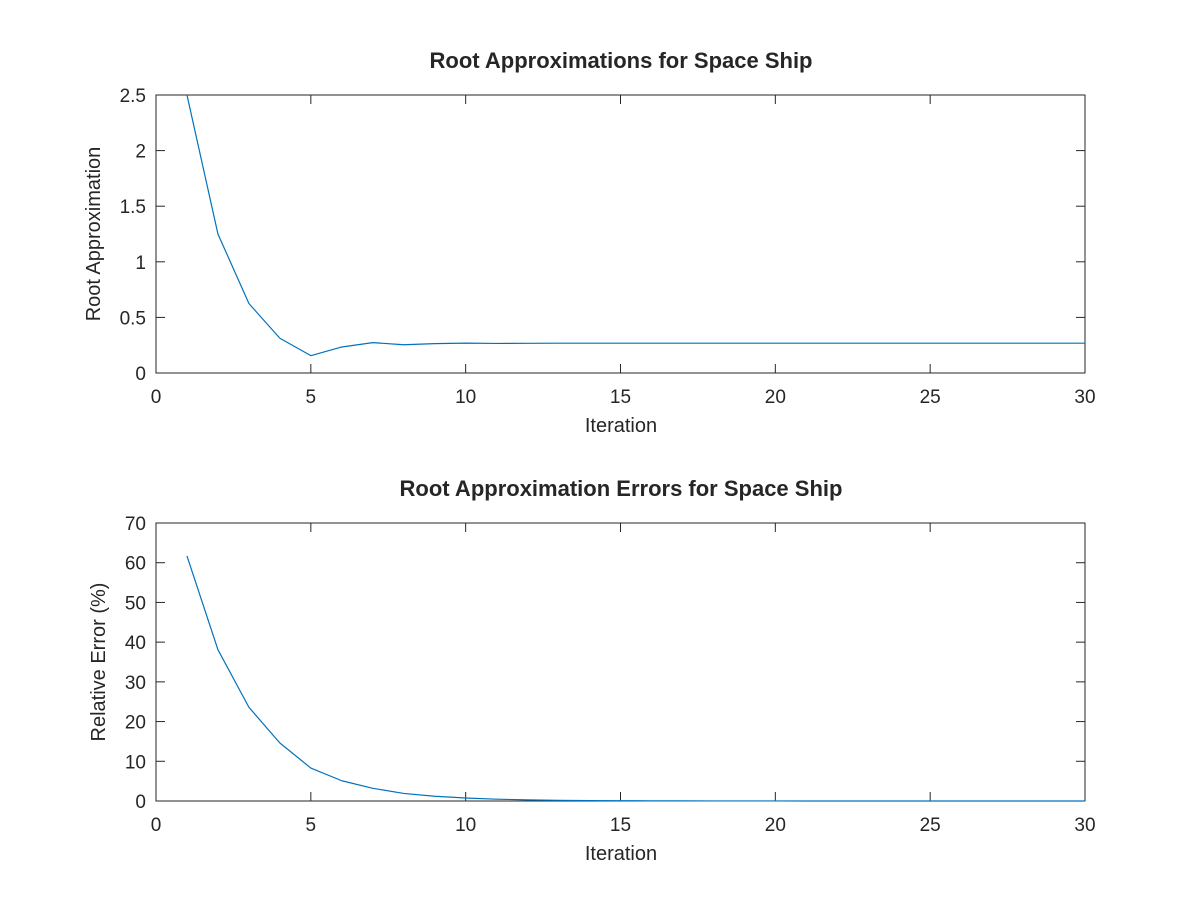  Describe the element at coordinates (135, 524) in the screenshot. I see `y-tick-label: 70` at that location.